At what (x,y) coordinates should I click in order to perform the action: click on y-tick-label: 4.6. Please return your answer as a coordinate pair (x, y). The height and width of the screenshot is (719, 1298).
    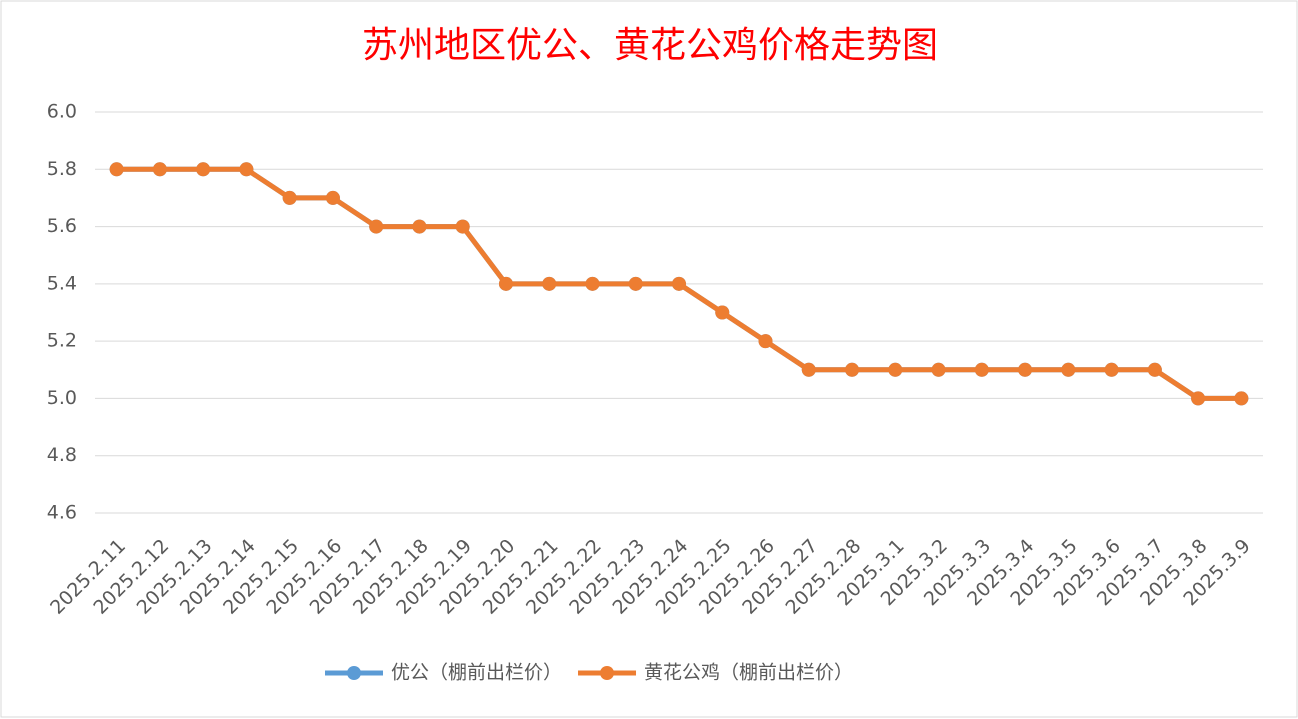
    Looking at the image, I should click on (62, 513).